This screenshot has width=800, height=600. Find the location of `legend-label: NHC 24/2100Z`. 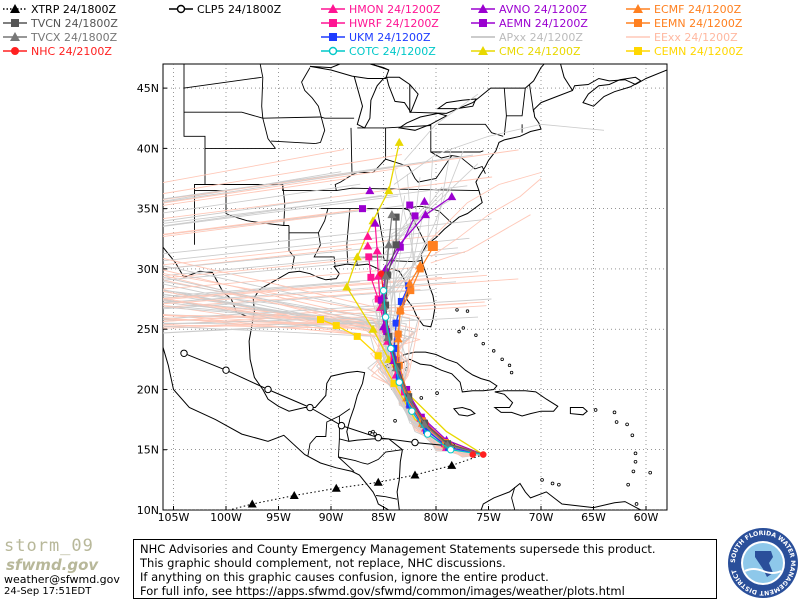

legend-label: NHC 24/2100Z is located at coordinates (71, 51).